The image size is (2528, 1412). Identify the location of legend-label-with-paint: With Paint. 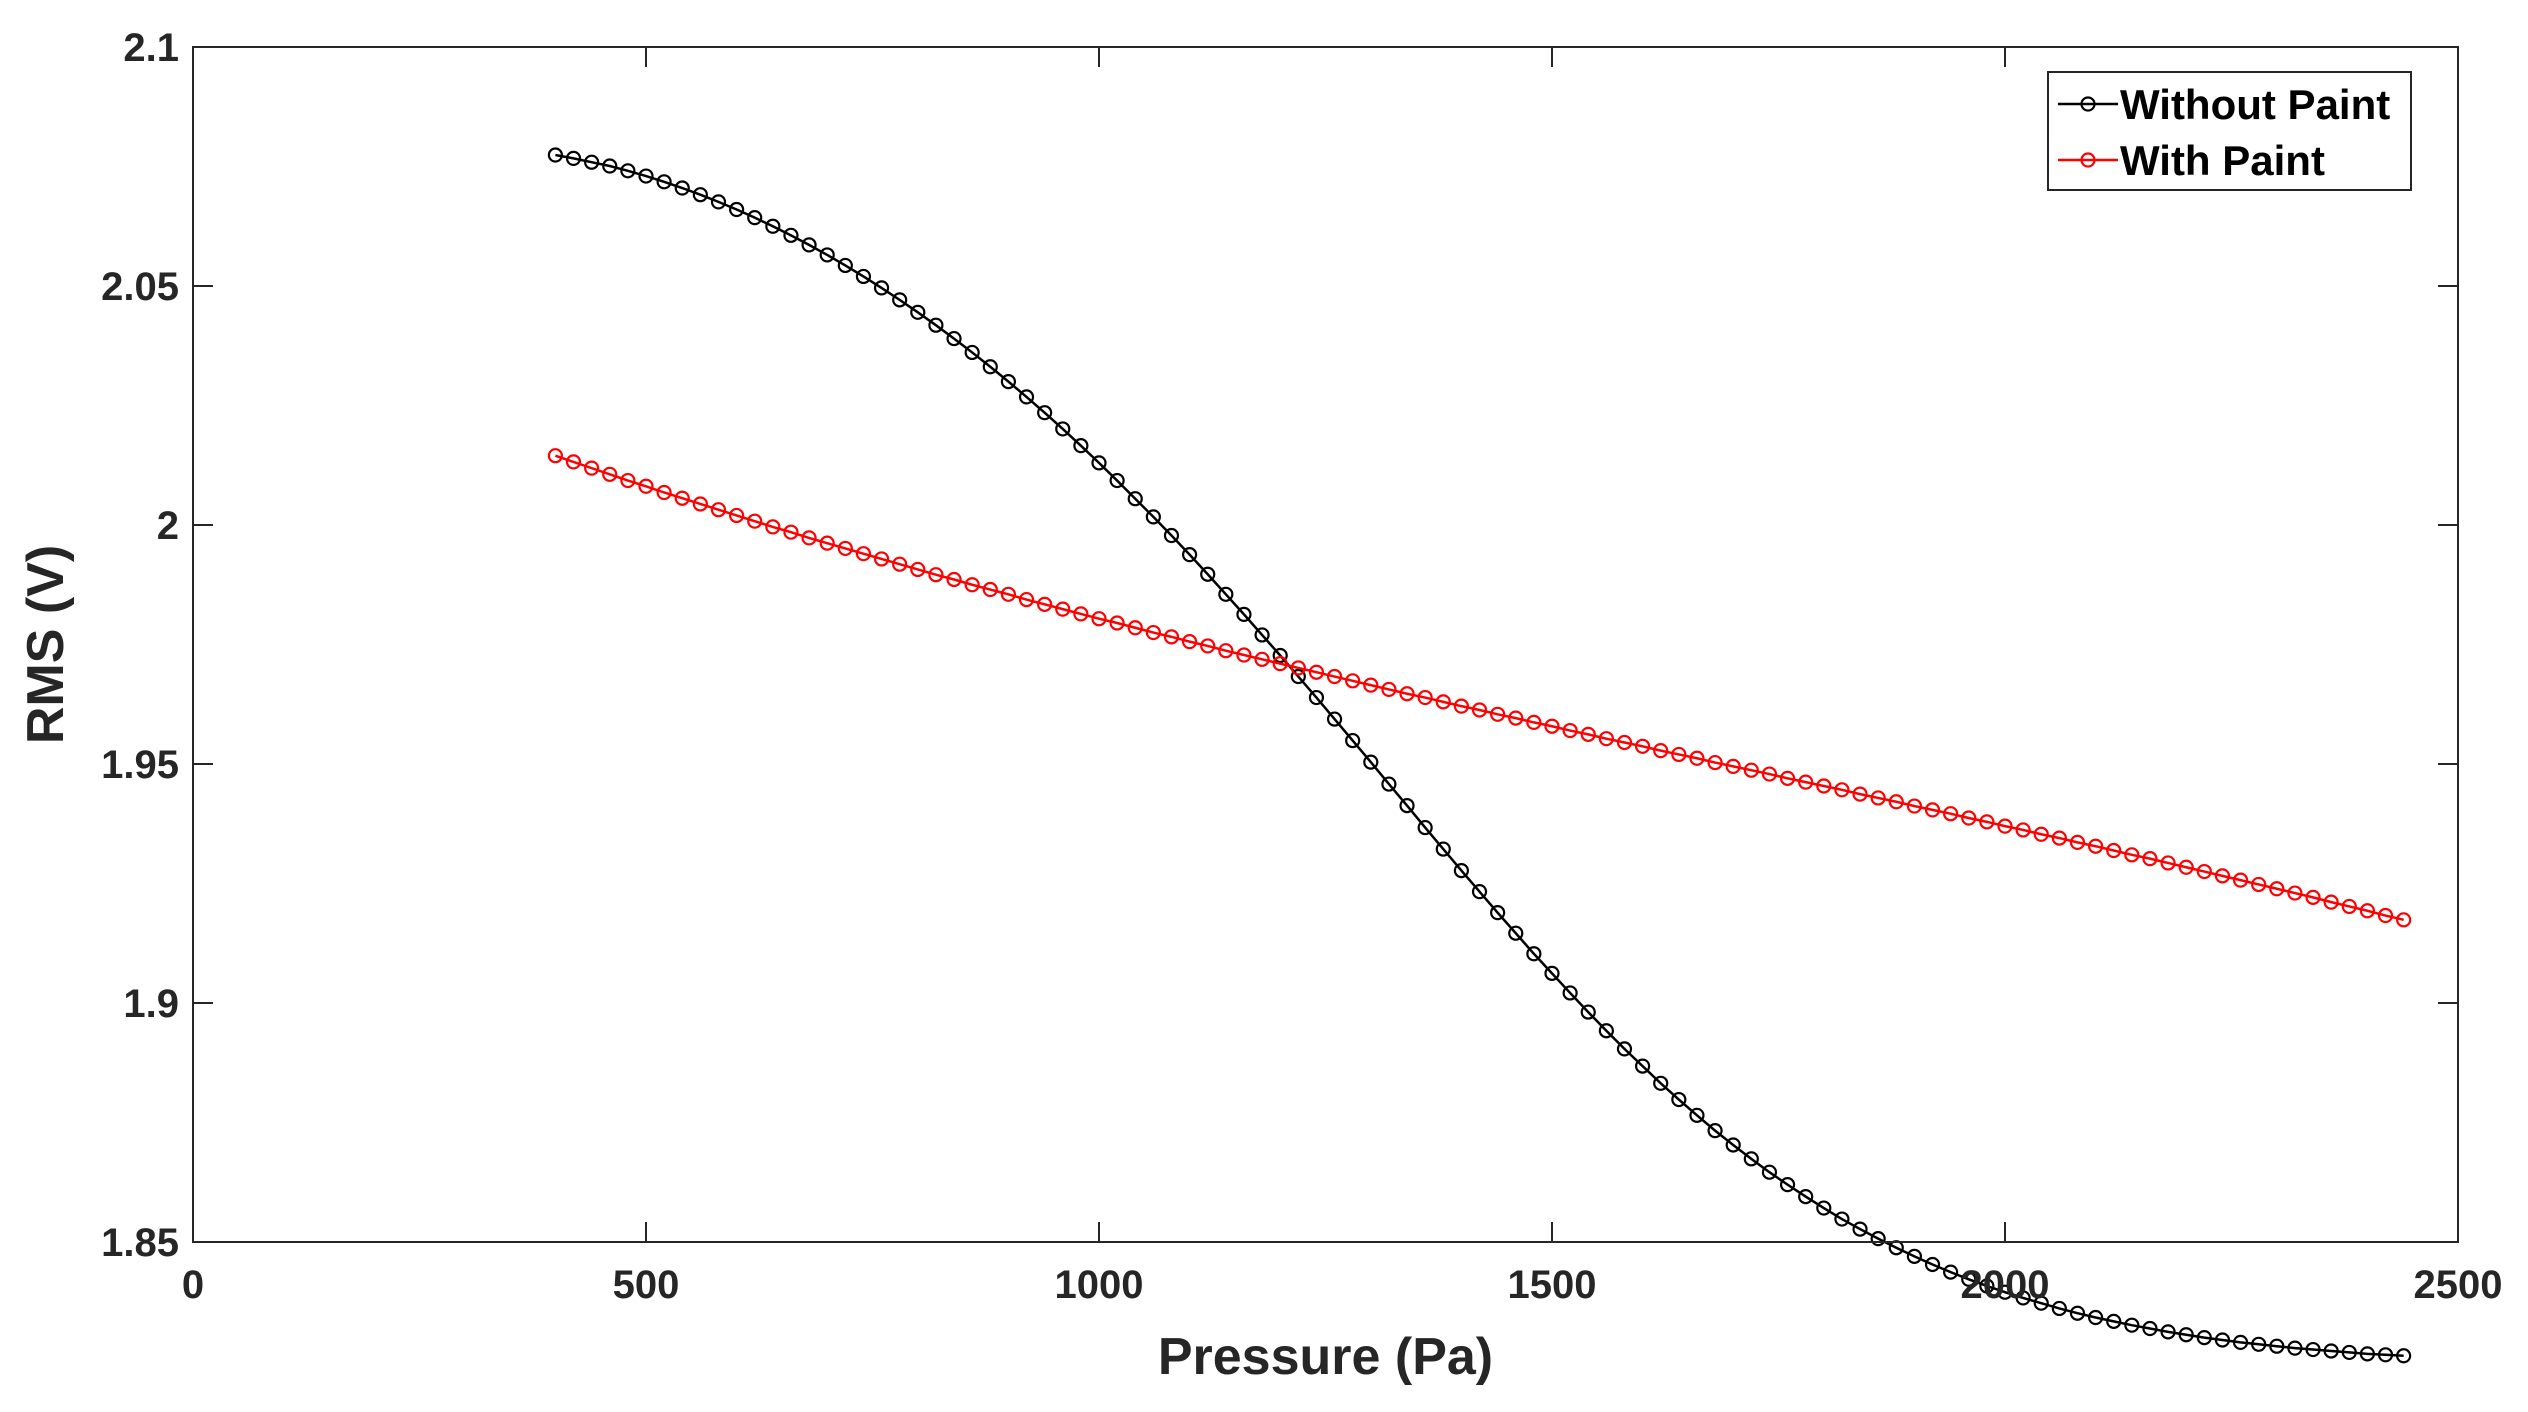
(2222, 160).